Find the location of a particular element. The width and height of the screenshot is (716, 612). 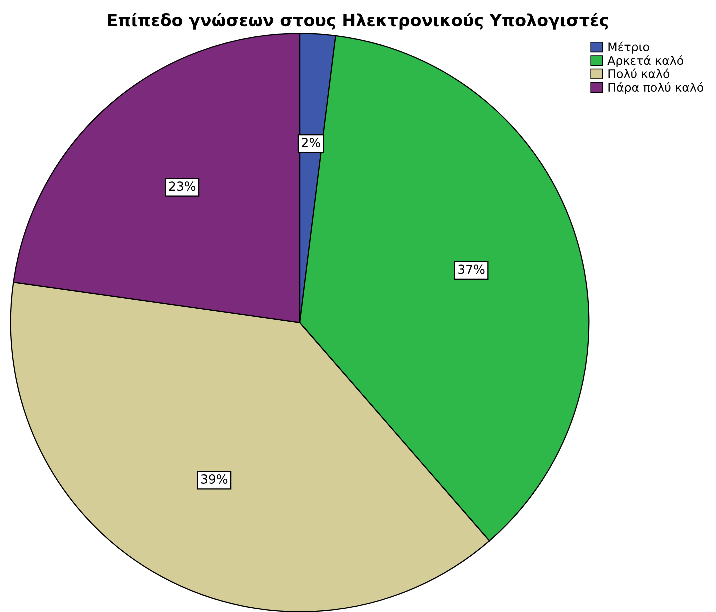

data-label: 23% is located at coordinates (182, 187).